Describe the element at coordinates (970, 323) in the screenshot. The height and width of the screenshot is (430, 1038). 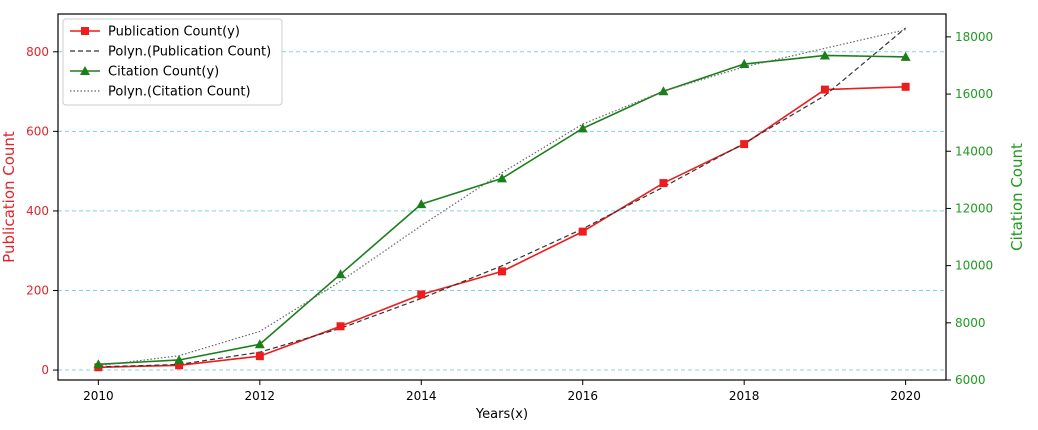
I see `right-tick-label: 8000` at that location.